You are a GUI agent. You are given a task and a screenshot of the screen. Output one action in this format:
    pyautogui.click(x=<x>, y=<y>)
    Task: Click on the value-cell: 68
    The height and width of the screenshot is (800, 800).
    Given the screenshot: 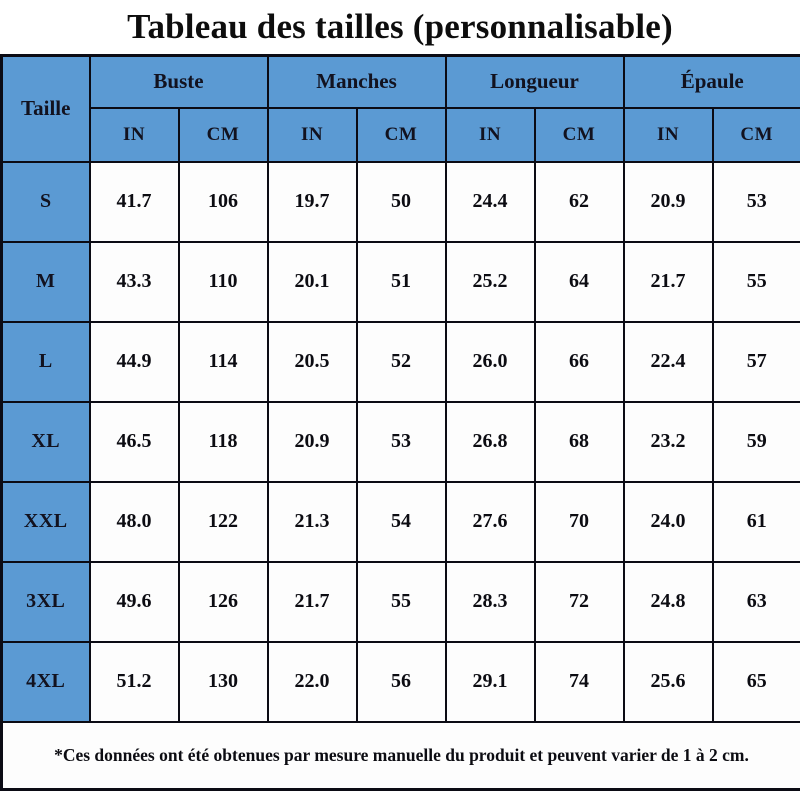 What is the action you would take?
    pyautogui.click(x=579, y=441)
    